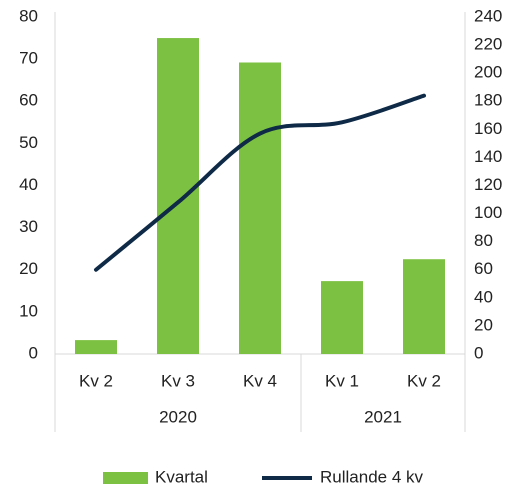 This screenshot has width=528, height=487. I want to click on y2-tick-label: 120, so click(488, 184).